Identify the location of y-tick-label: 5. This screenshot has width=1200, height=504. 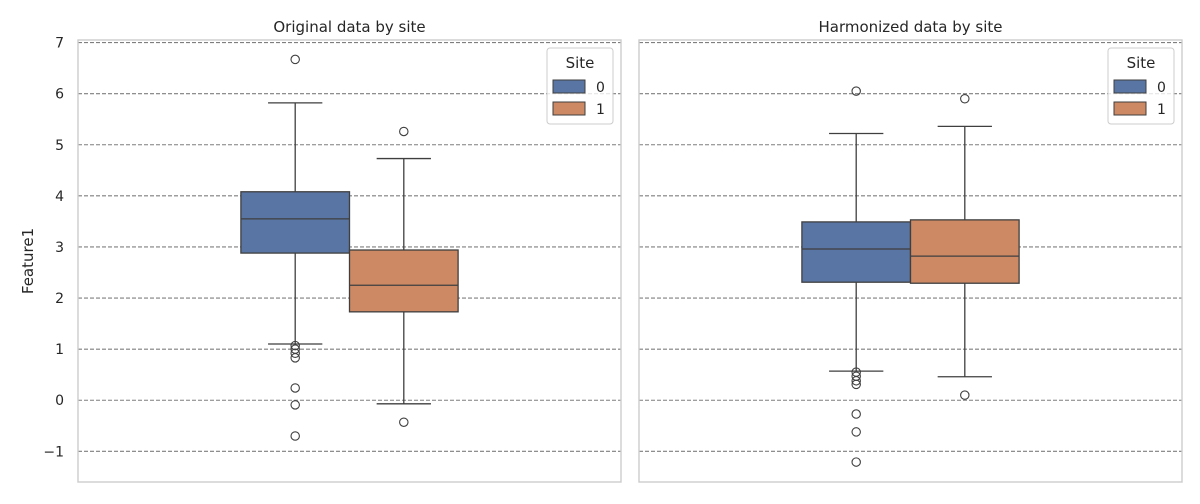
(59, 146).